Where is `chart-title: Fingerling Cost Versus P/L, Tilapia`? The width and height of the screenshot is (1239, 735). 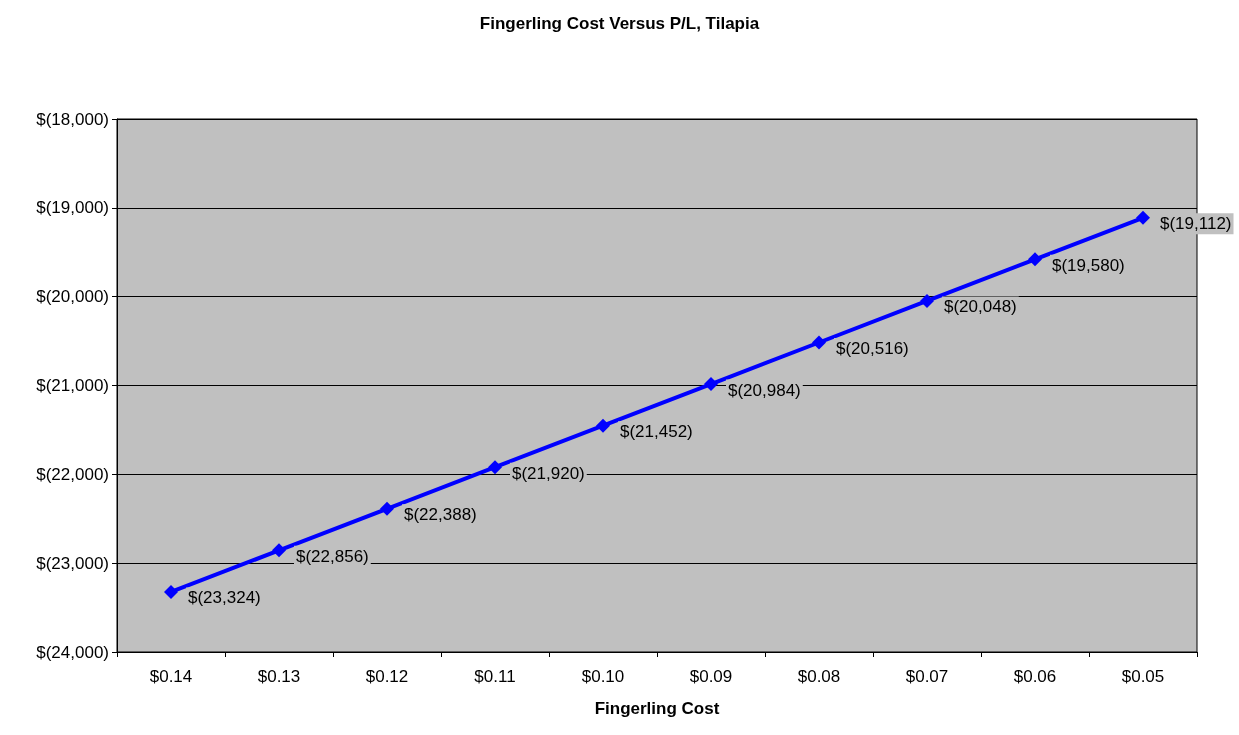 chart-title: Fingerling Cost Versus P/L, Tilapia is located at coordinates (619, 23).